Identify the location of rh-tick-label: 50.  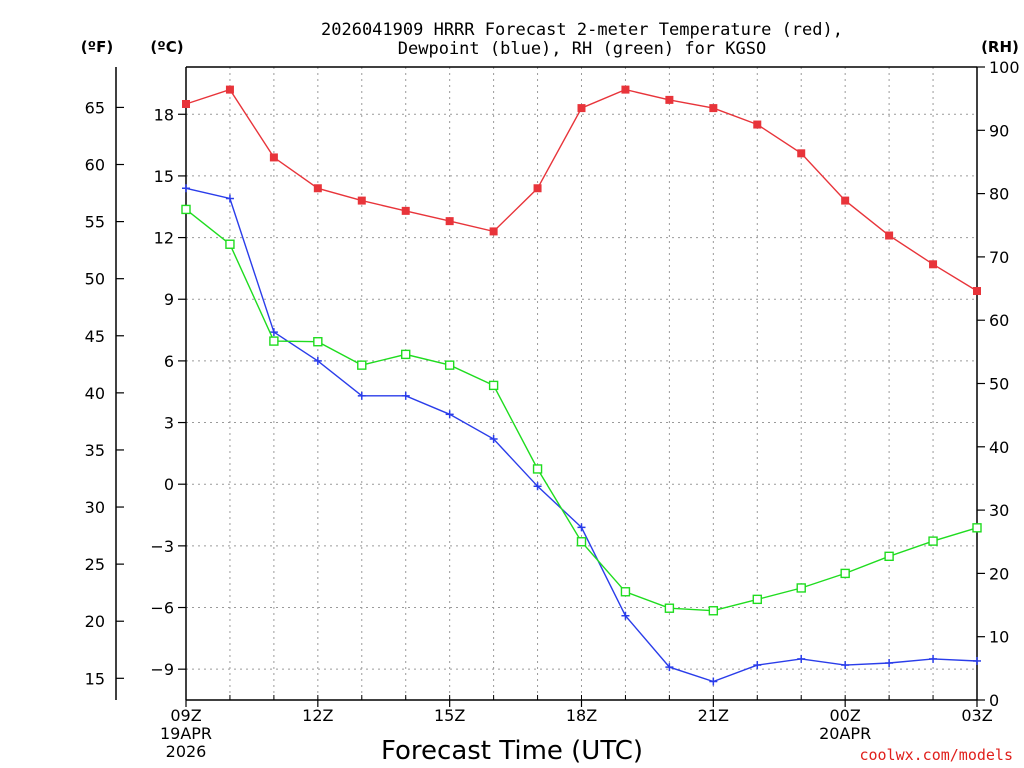
(999, 384).